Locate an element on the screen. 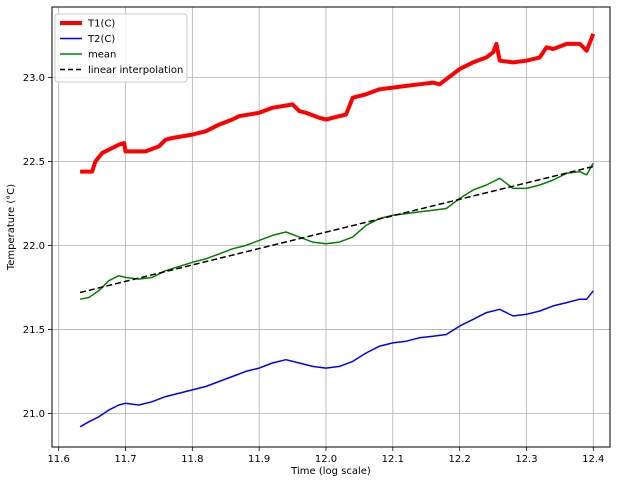  legend-label: T1(C) is located at coordinates (101, 24).